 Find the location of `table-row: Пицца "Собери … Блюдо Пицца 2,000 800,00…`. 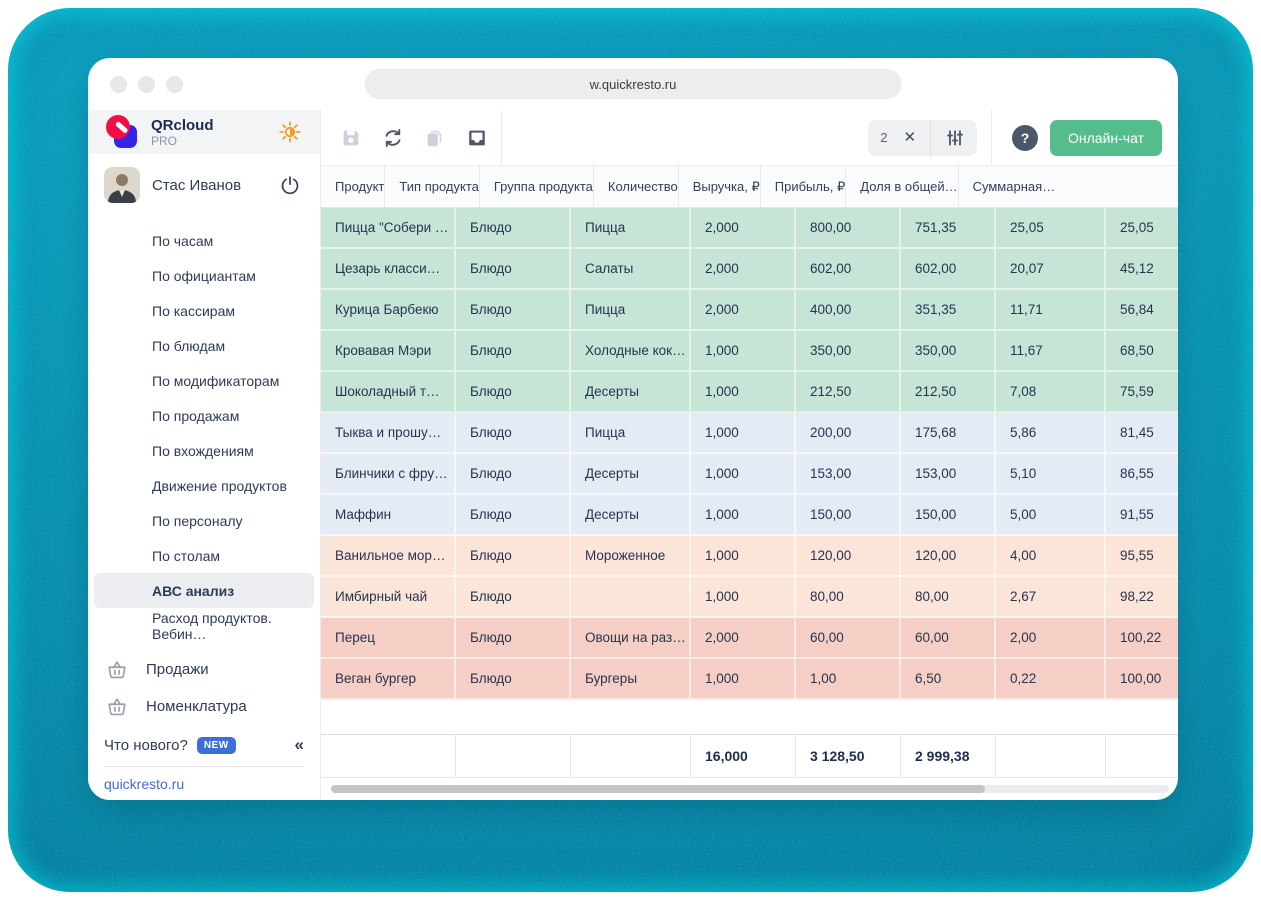

table-row: Пицца "Собери … Блюдо Пицца 2,000 800,00… is located at coordinates (749, 228).